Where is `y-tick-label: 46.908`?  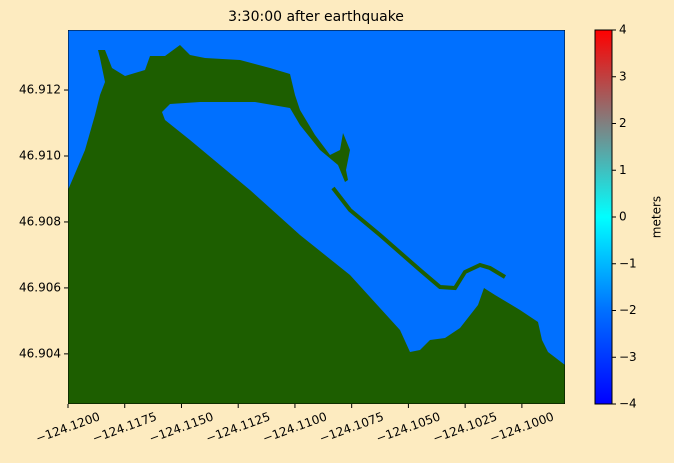 y-tick-label: 46.908 is located at coordinates (40, 221).